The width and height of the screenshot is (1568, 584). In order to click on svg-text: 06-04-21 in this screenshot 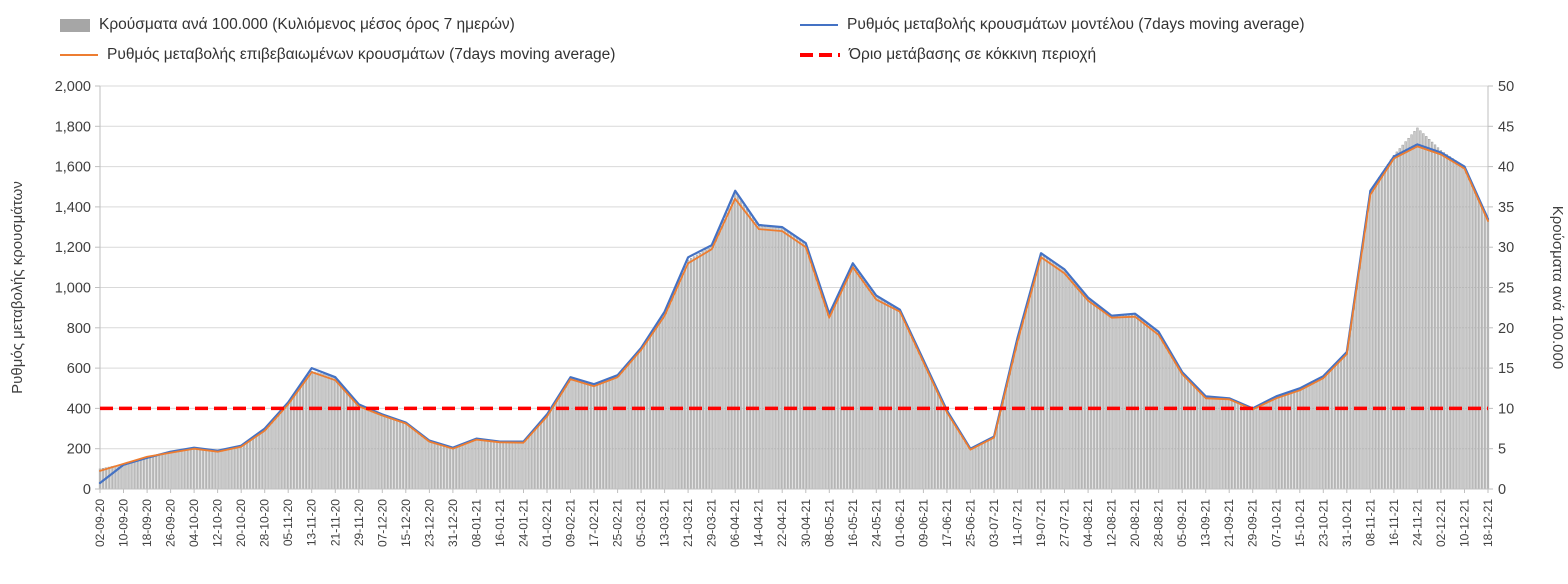, I will do `click(735, 523)`.